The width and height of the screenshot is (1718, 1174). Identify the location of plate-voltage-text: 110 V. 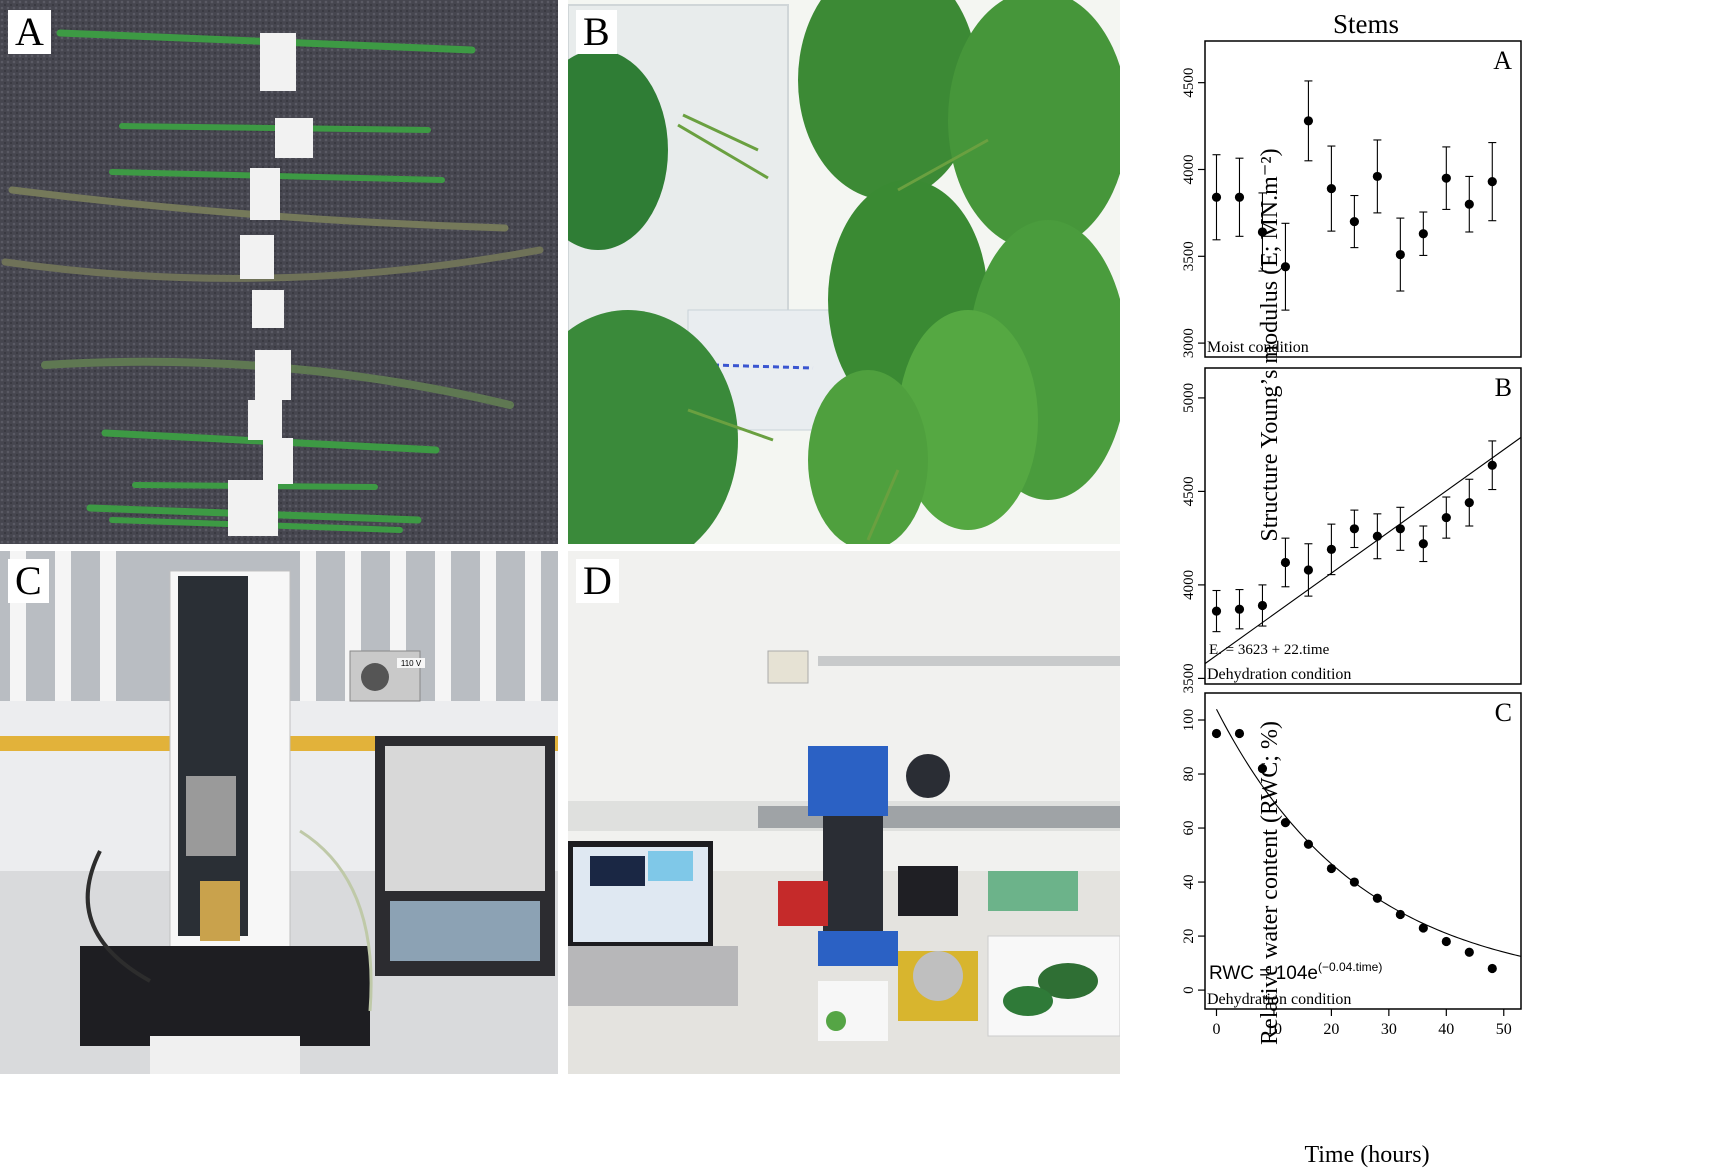
(411, 663).